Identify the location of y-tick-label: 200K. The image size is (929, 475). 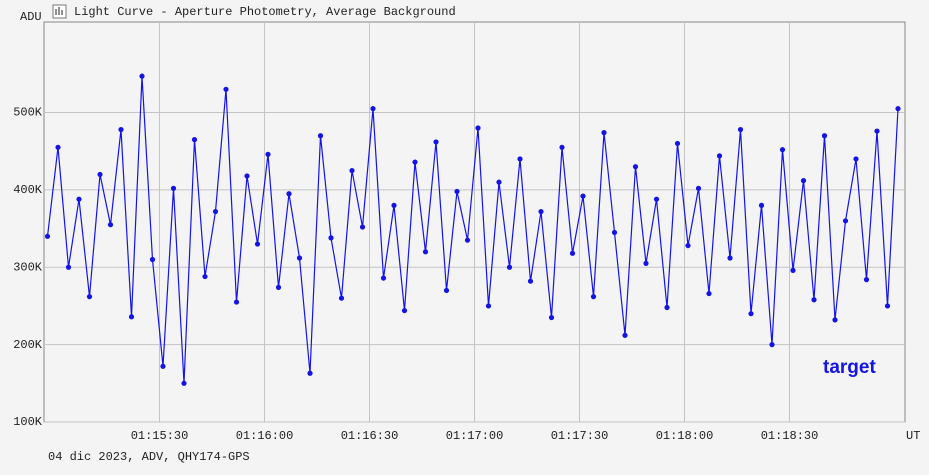
(28, 345).